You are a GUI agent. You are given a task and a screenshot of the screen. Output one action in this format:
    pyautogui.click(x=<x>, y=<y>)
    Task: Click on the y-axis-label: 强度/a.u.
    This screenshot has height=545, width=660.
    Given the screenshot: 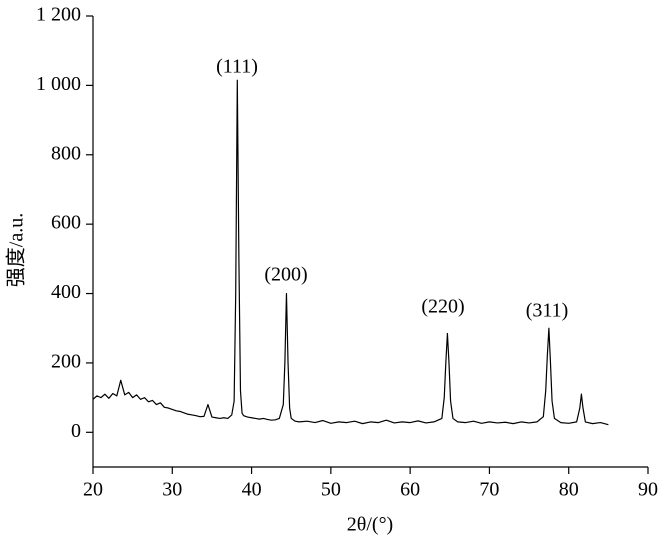 What is the action you would take?
    pyautogui.click(x=16, y=250)
    